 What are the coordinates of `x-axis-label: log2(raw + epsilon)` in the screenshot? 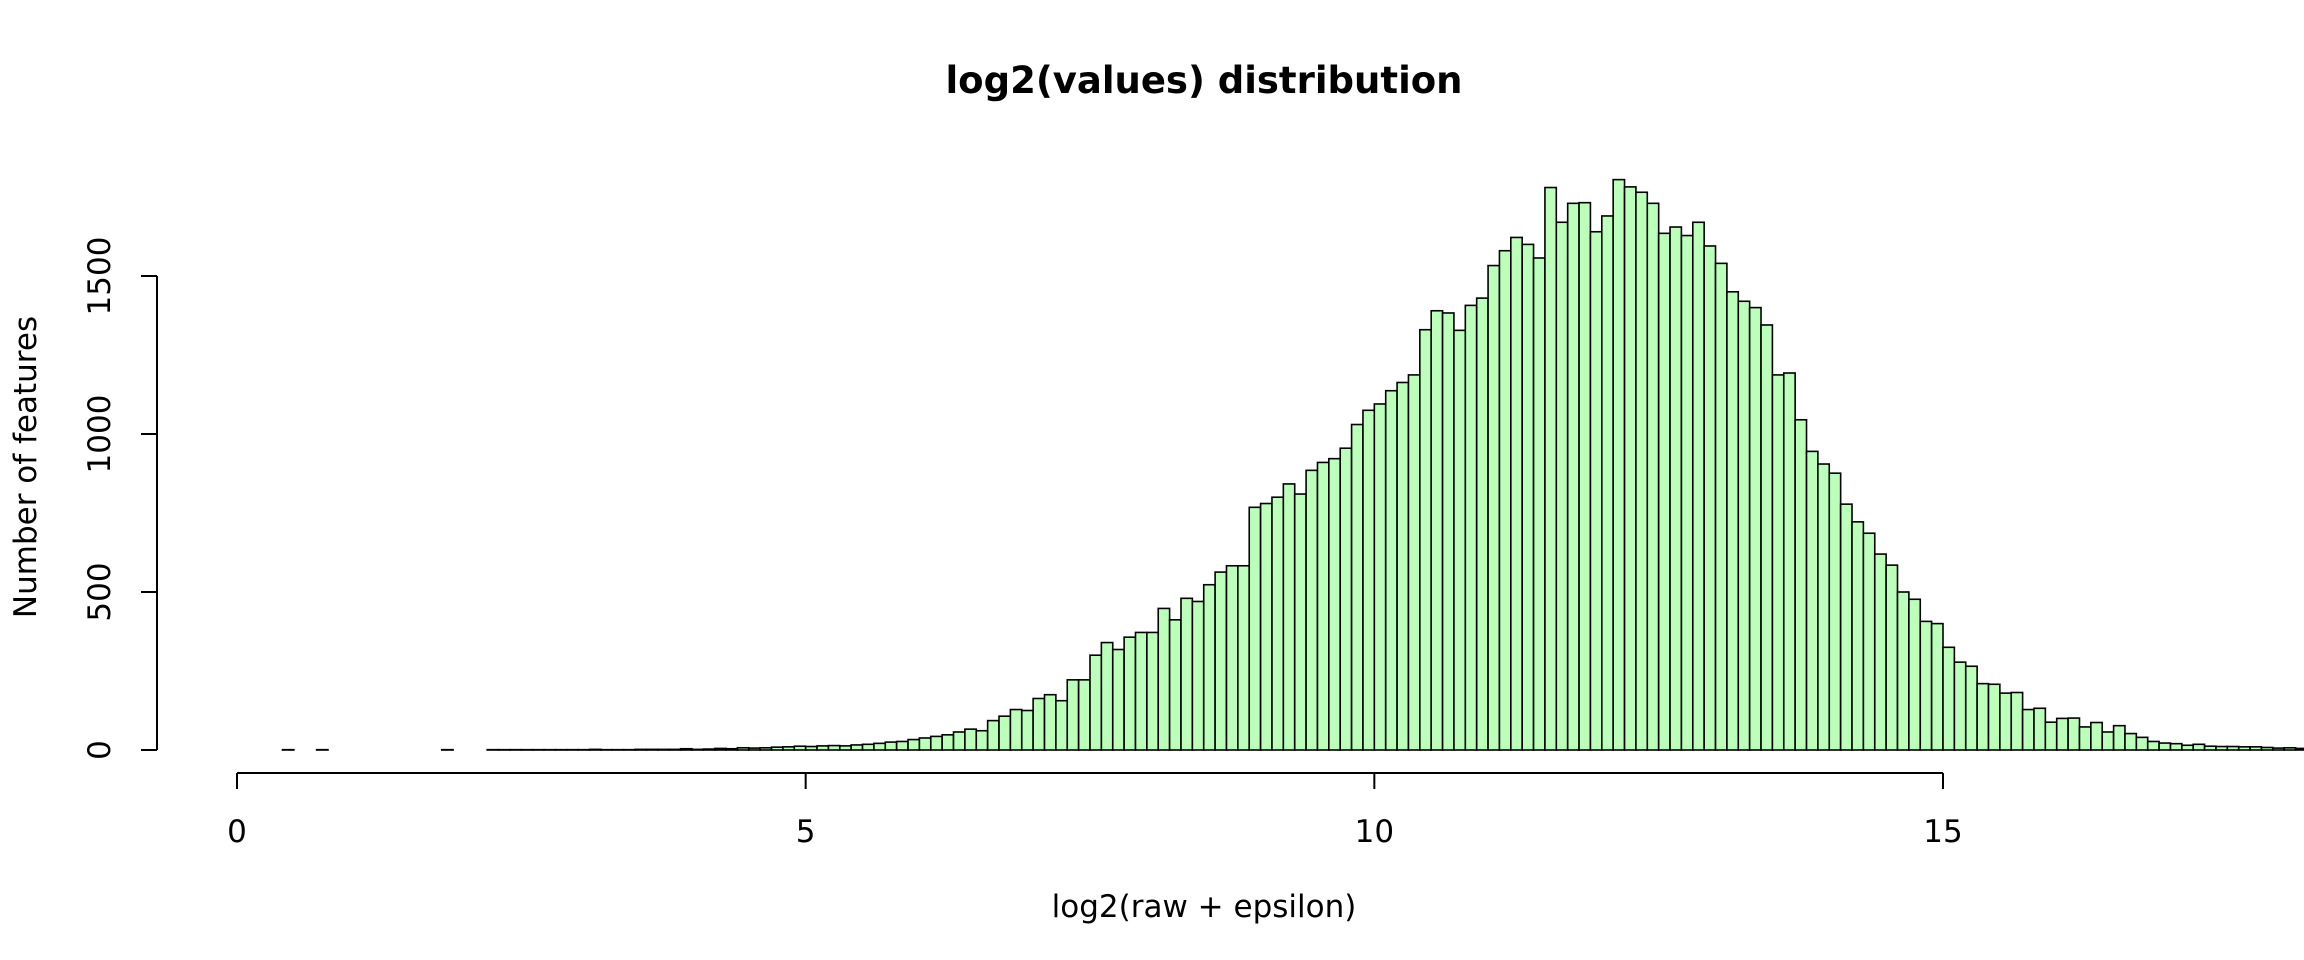 It's located at (1204, 907).